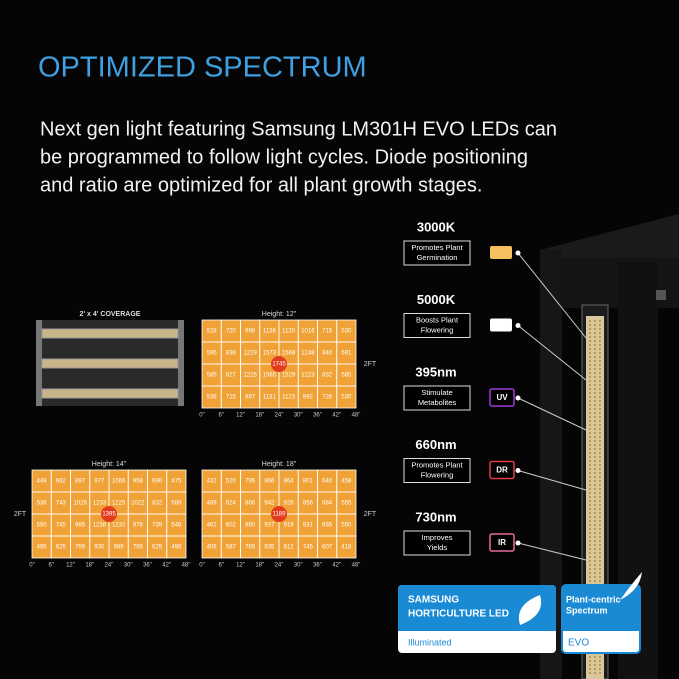 The height and width of the screenshot is (679, 679). Describe the element at coordinates (279, 514) in the screenshot. I see `grid-center-dot` at that location.